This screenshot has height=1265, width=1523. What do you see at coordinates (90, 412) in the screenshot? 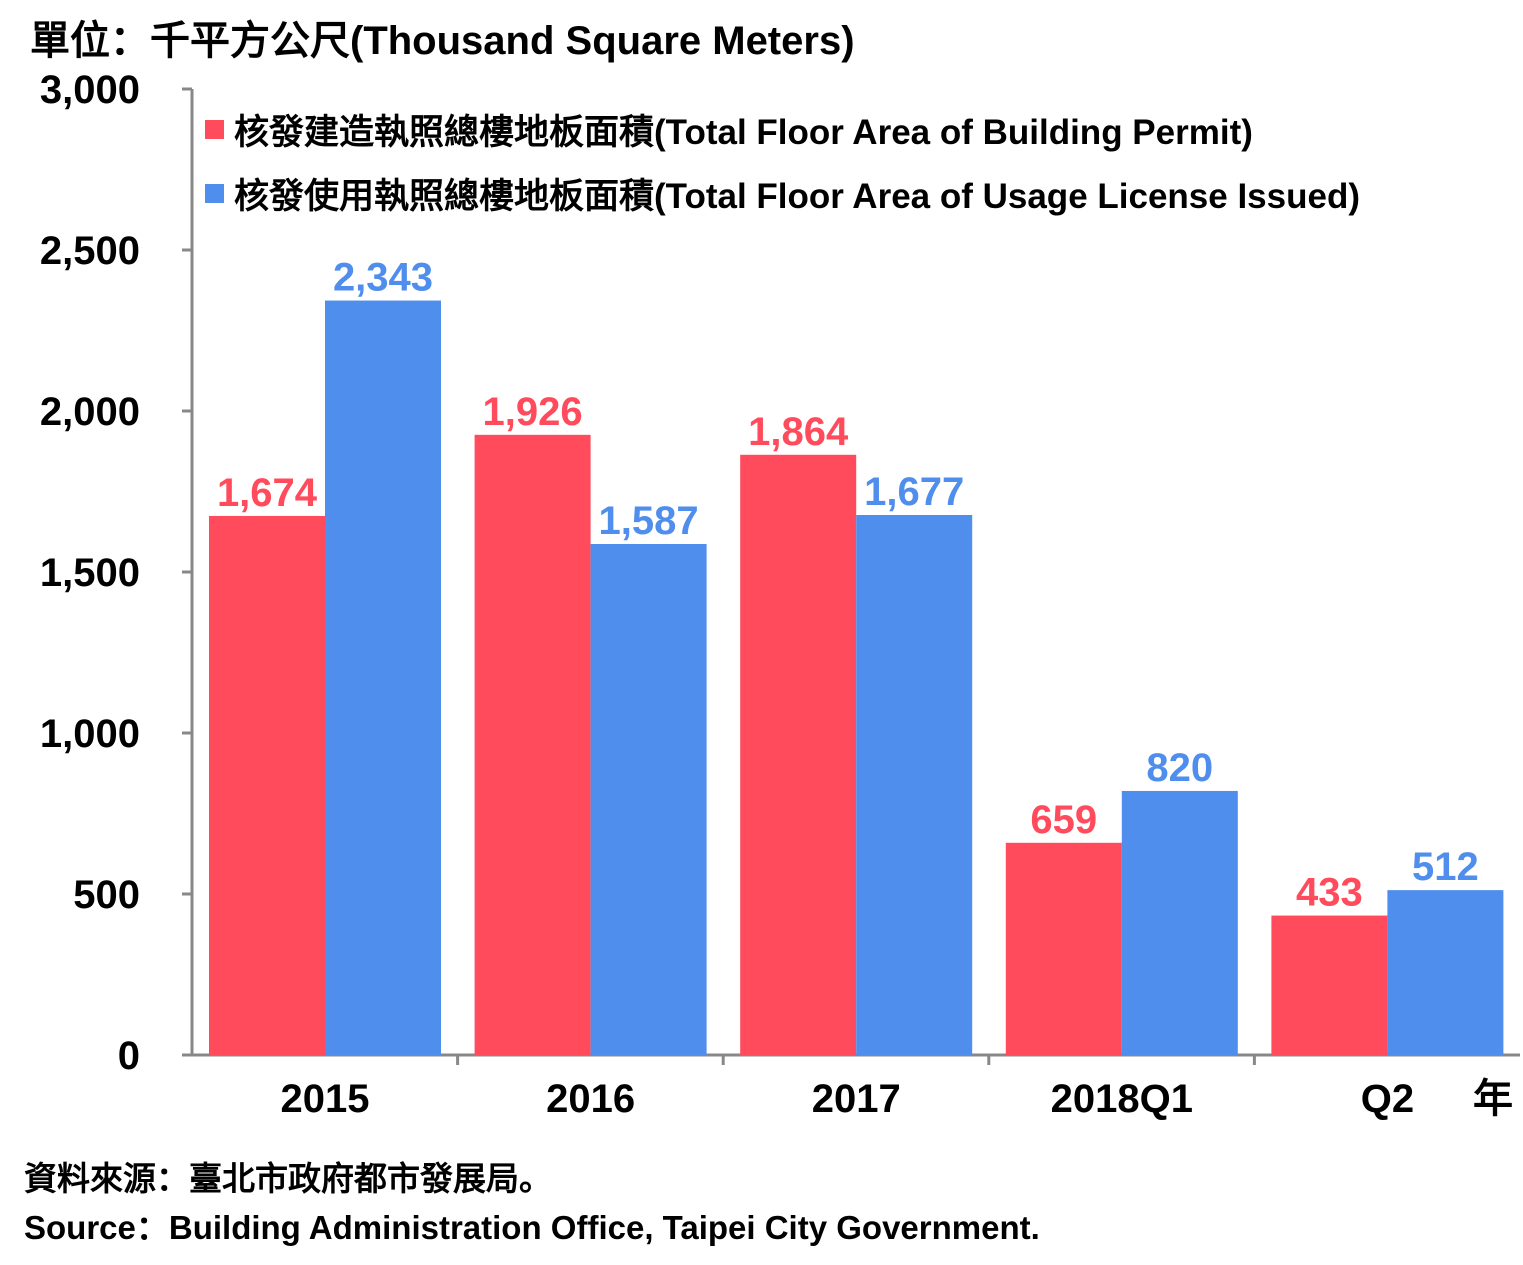
I see `y-tick-label: 2,000` at bounding box center [90, 412].